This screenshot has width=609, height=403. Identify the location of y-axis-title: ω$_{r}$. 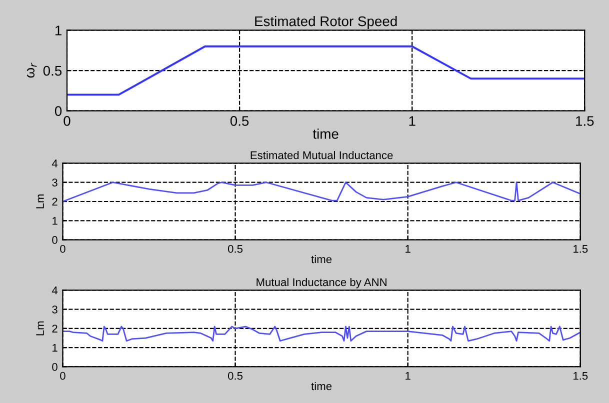
(31, 70).